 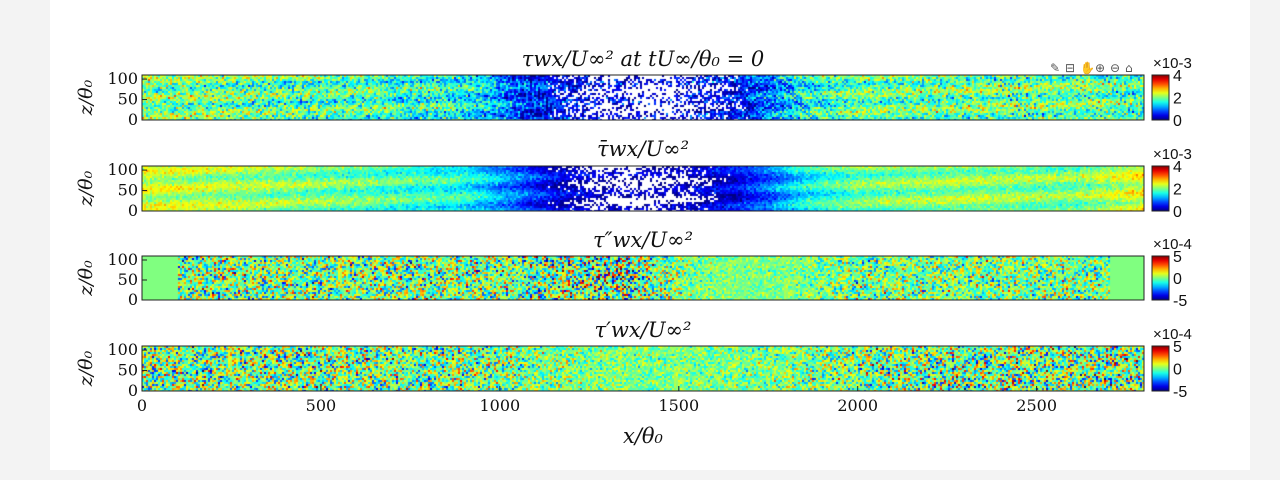 What do you see at coordinates (1115, 68) in the screenshot?
I see `zoom-out-icon: ⊖` at bounding box center [1115, 68].